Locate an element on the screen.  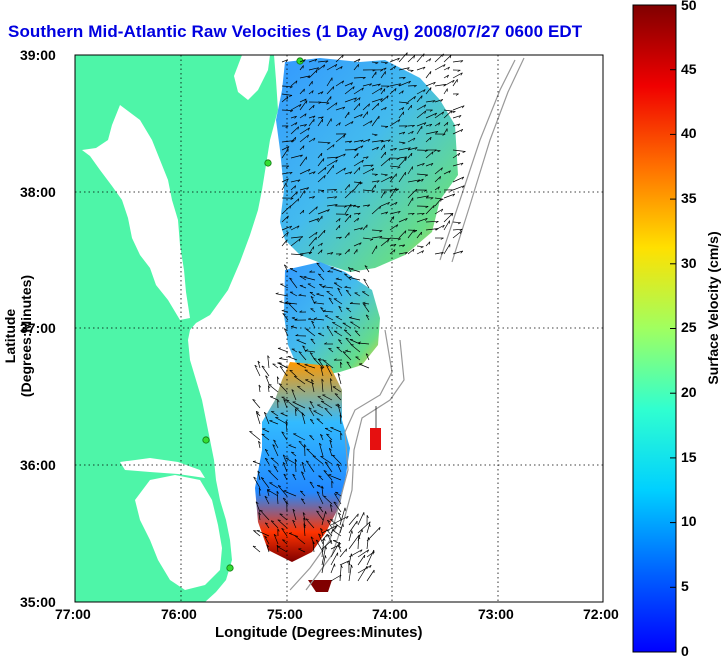
velocity-cell-southeast is located at coordinates (320, 586).